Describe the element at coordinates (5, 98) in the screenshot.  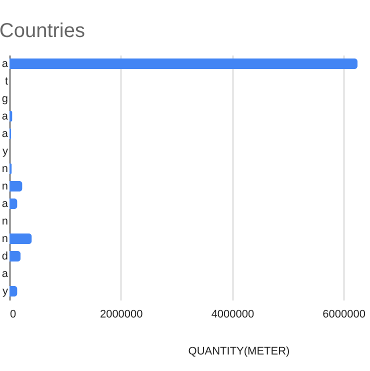
I see `y-tick-label: g` at that location.